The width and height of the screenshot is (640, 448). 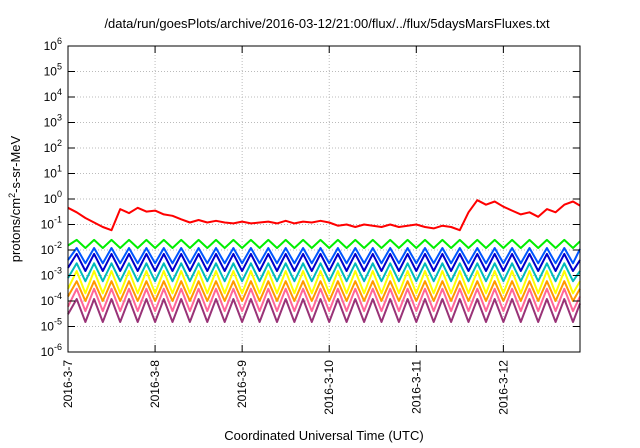 I want to click on x-tick-label: 2016-3-11, so click(x=416, y=387).